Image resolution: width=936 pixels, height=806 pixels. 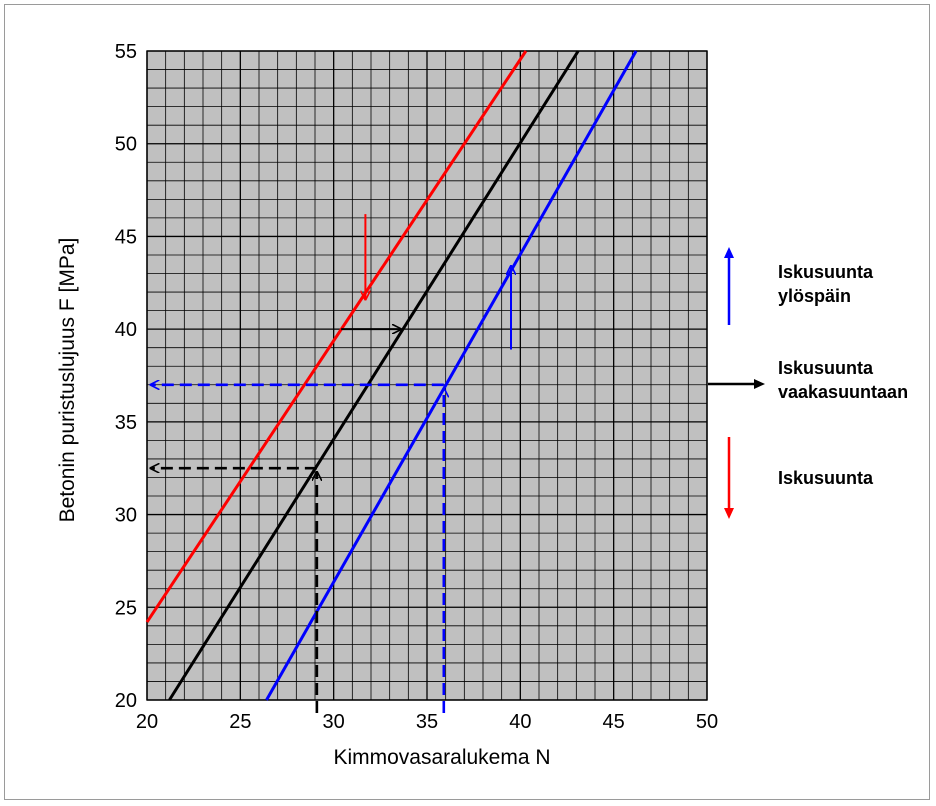 What do you see at coordinates (520, 722) in the screenshot?
I see `x-tick-label: 40` at bounding box center [520, 722].